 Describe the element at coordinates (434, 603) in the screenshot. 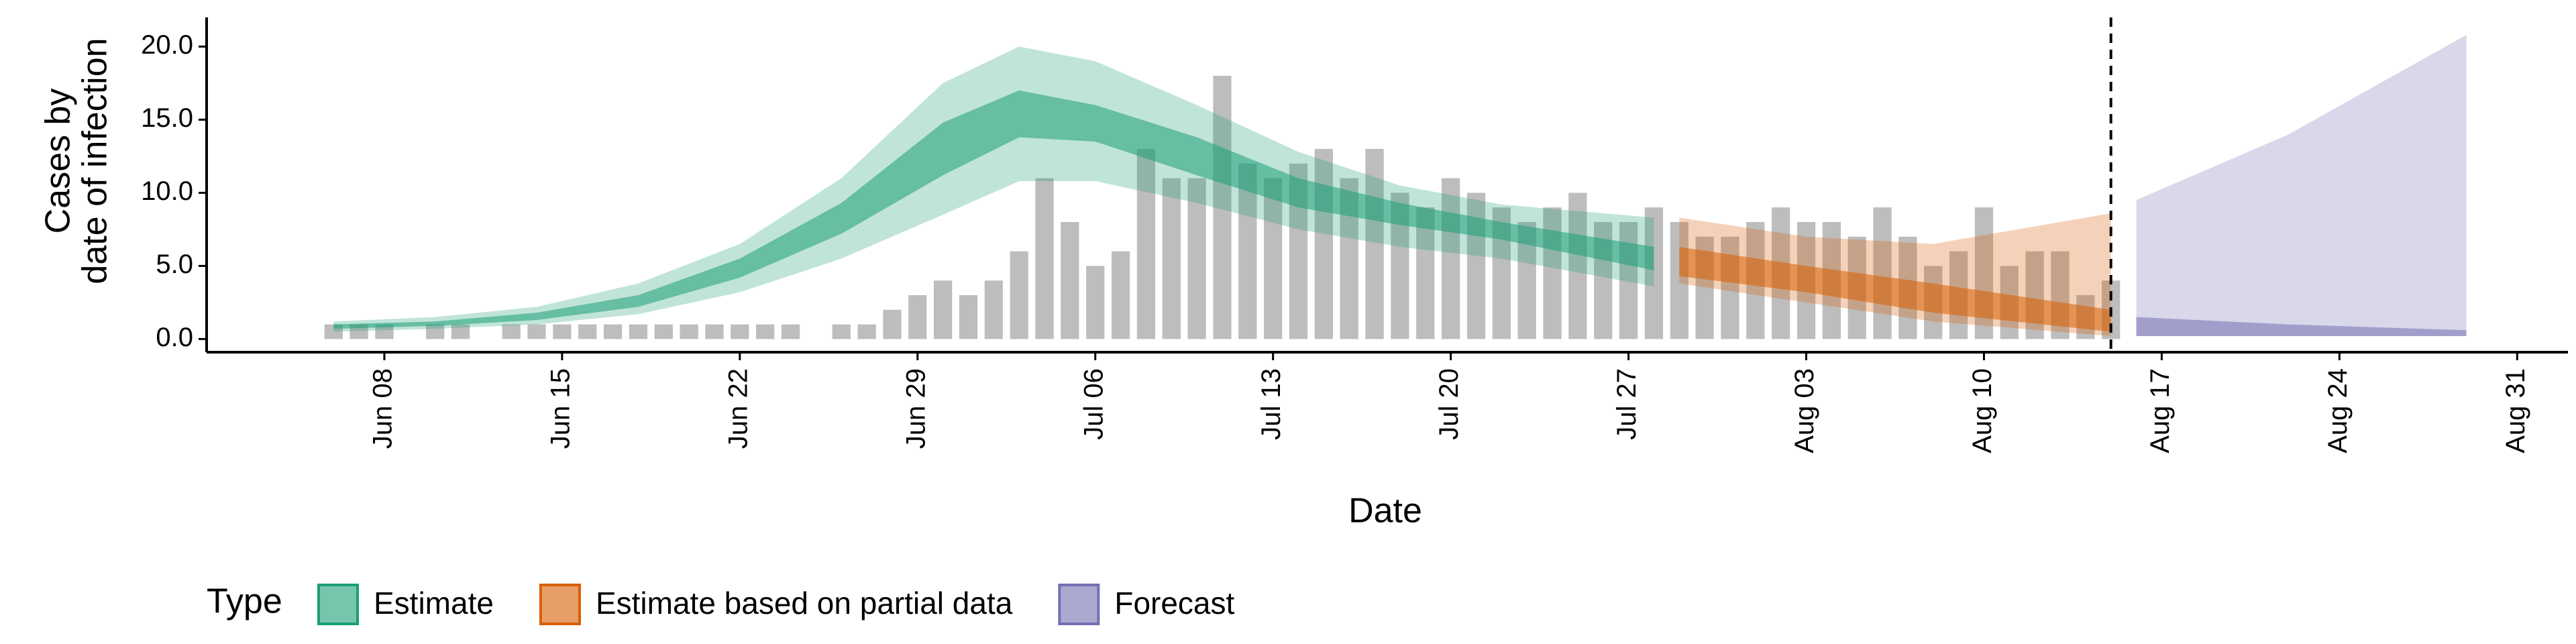

I see `legend-label: Estimate` at that location.